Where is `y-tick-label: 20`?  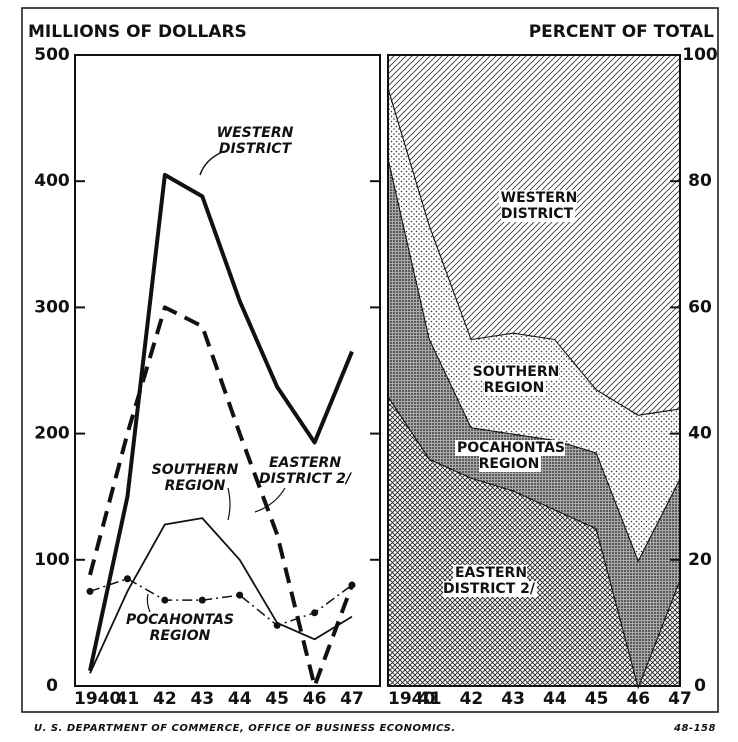
y-tick-label: 20 is located at coordinates (700, 560).